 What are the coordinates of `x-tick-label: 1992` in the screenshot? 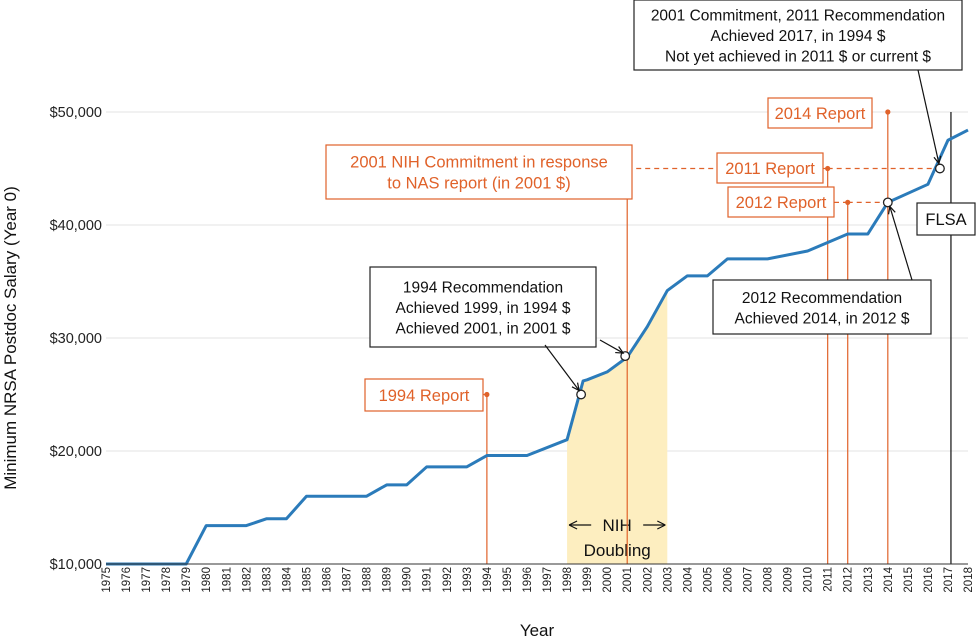 It's located at (448, 580).